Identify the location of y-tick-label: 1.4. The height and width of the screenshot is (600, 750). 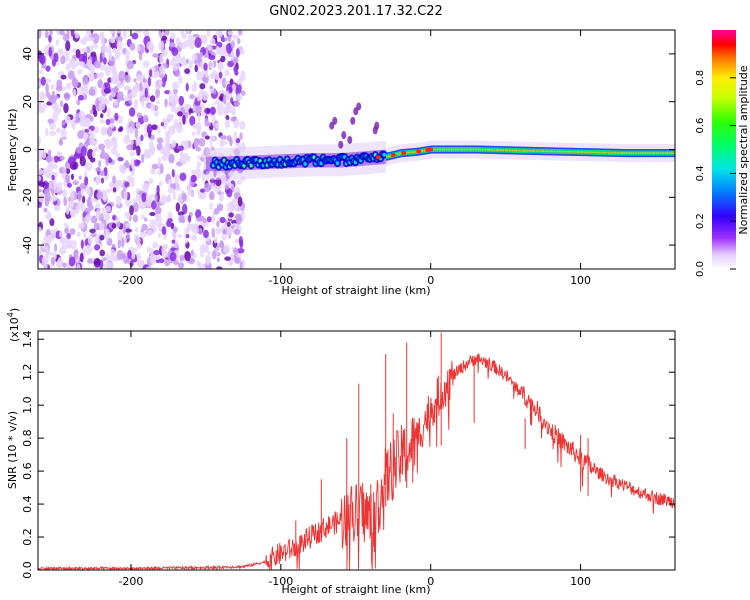
(27, 339).